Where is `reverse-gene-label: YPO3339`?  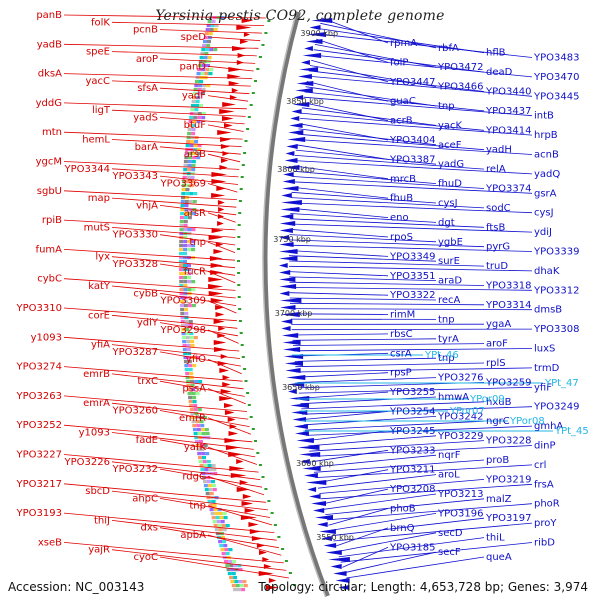
reverse-gene-label: YPO3339 is located at coordinates (556, 252).